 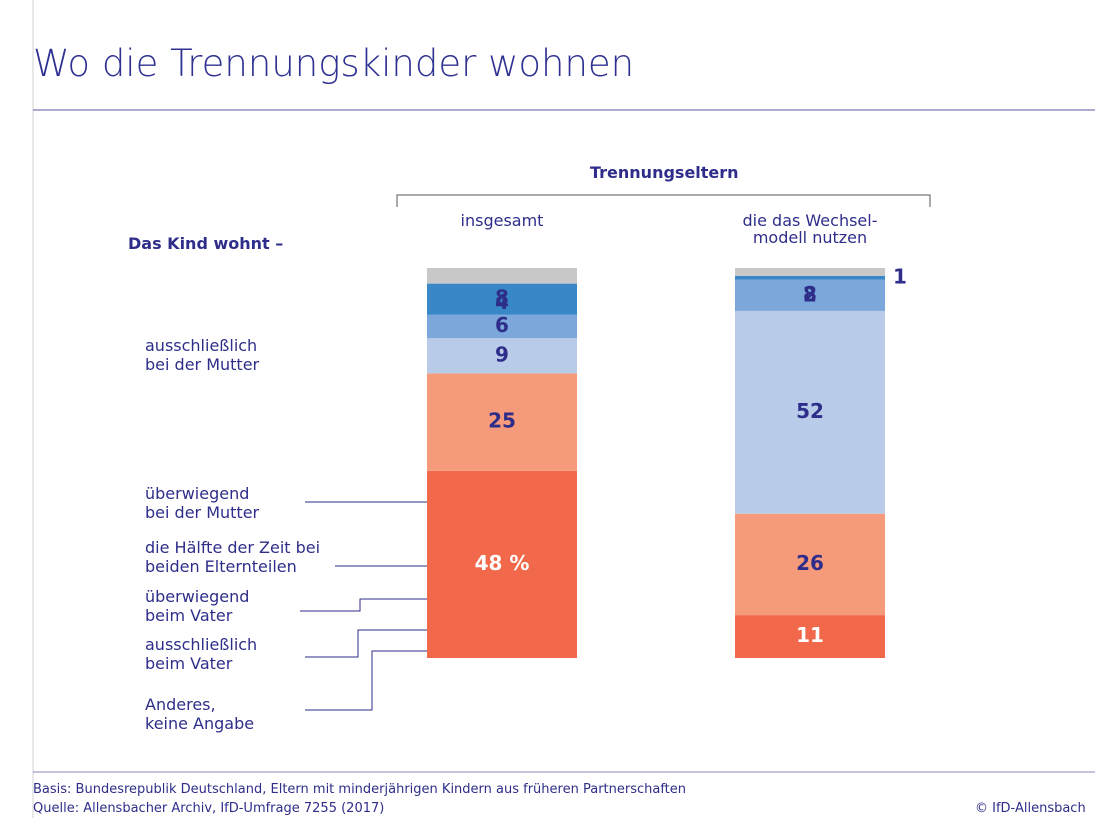 I want to click on category-label: die das Wechsel- modell nutzen, so click(x=810, y=229).